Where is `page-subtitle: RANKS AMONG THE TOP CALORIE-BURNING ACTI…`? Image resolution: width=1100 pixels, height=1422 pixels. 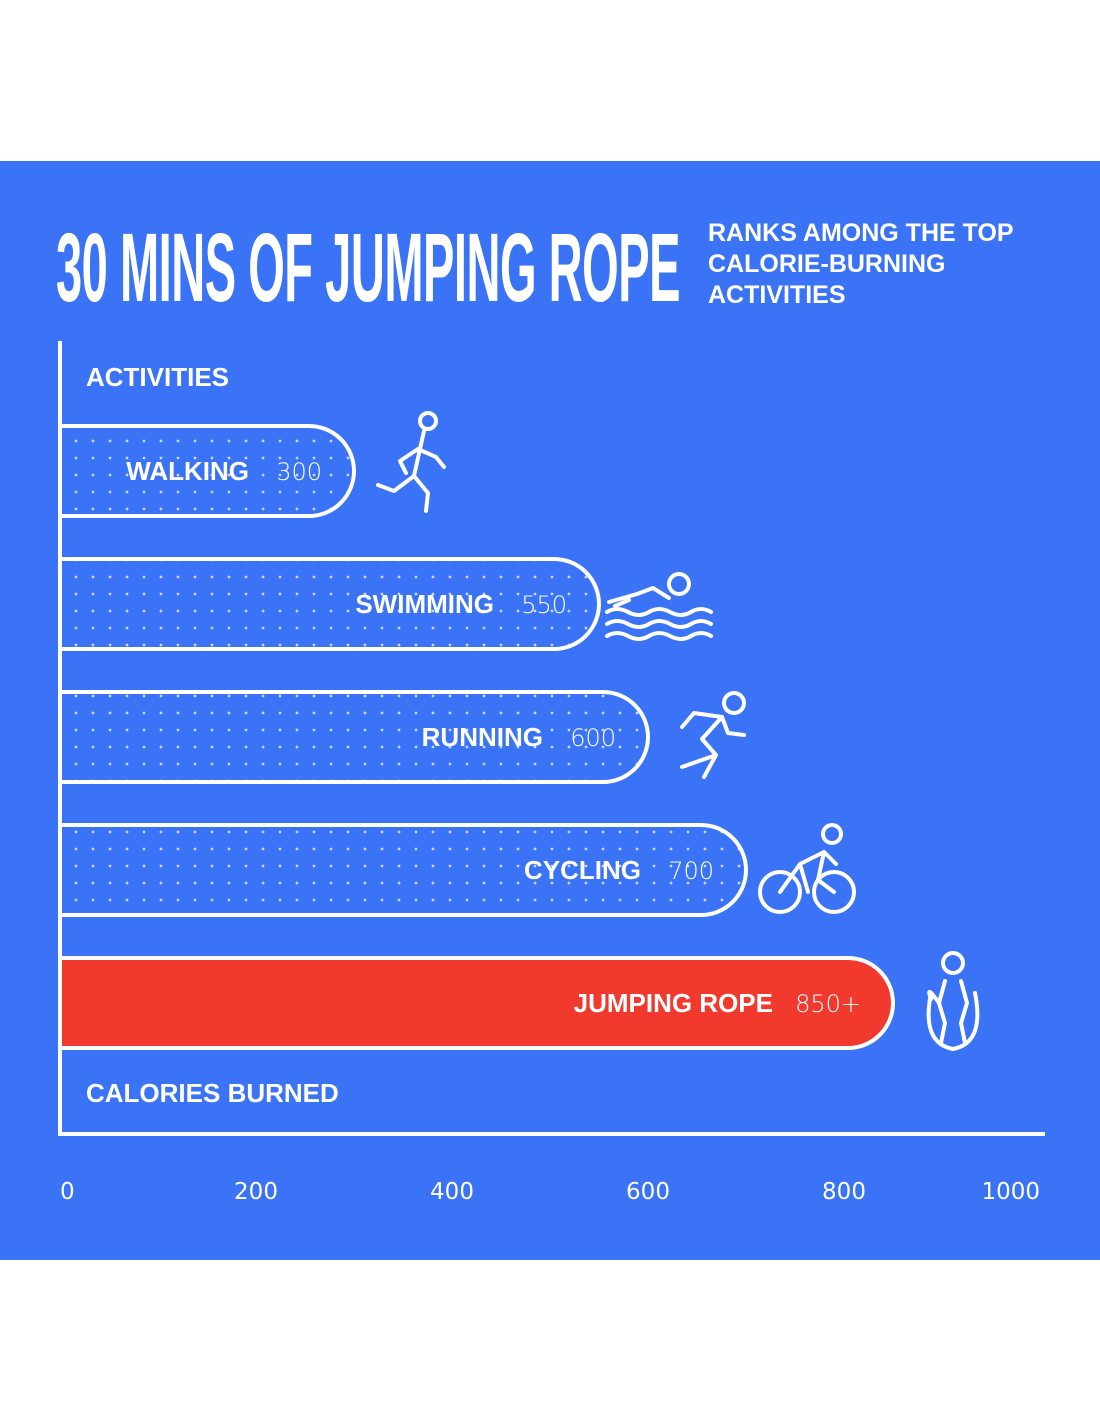 page-subtitle: RANKS AMONG THE TOP CALORIE-BURNING ACTI… is located at coordinates (861, 264).